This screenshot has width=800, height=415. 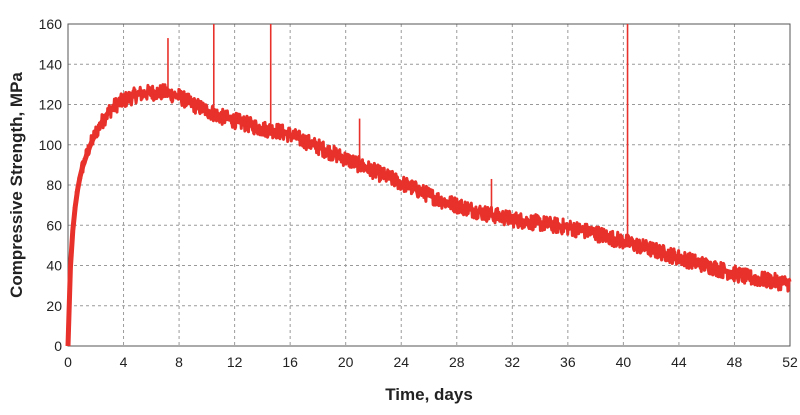 What do you see at coordinates (68, 362) in the screenshot?
I see `x-tick-label: 0` at bounding box center [68, 362].